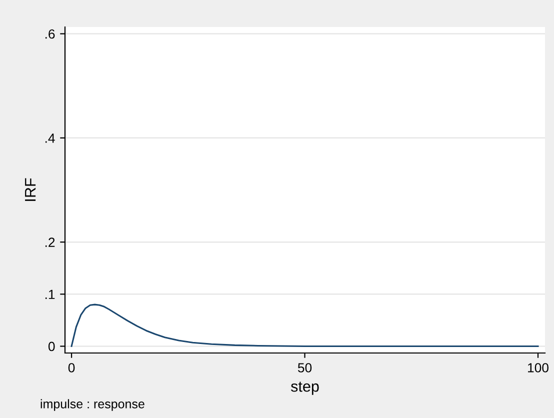  I want to click on y-tick-label: .4, so click(50, 138).